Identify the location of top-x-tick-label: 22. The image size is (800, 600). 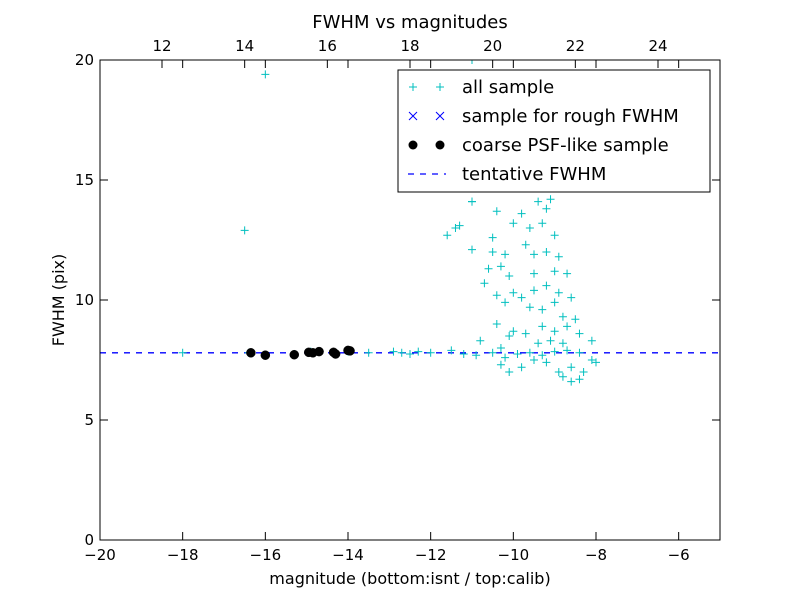
(575, 46).